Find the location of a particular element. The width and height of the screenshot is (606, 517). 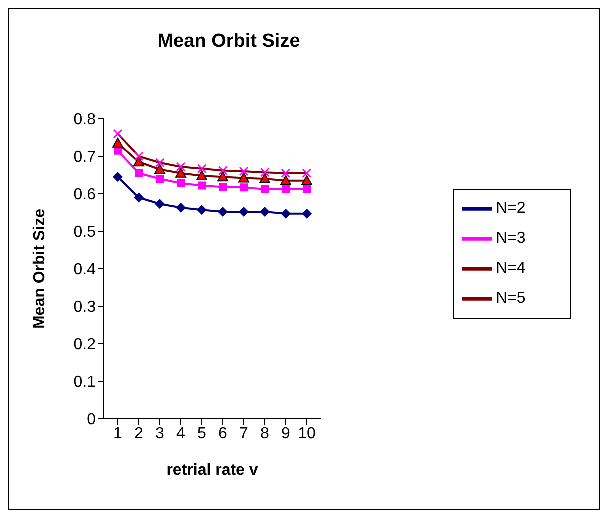

x-tick-label: 1 is located at coordinates (118, 433).